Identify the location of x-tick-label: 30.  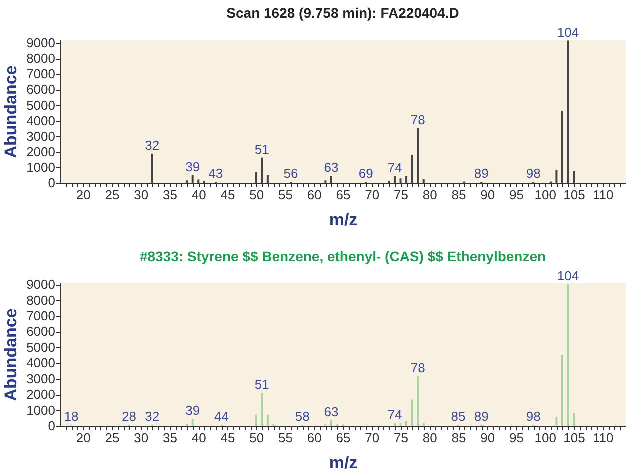
(141, 195).